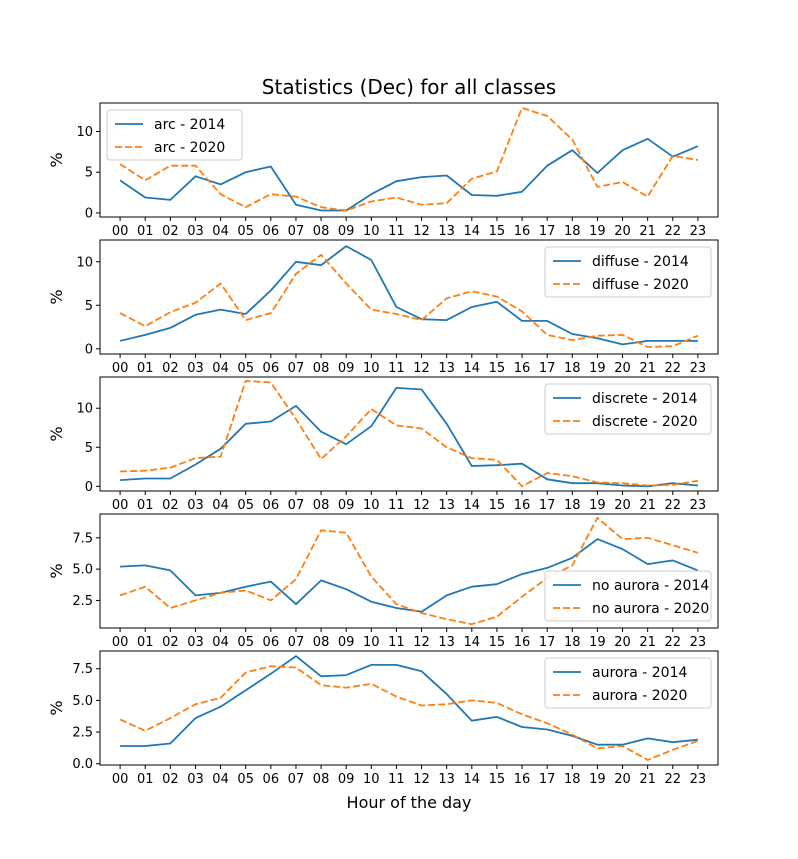 Image resolution: width=798 pixels, height=859 pixels. Describe the element at coordinates (639, 696) in the screenshot. I see `legend-label: aurora - 2020` at that location.